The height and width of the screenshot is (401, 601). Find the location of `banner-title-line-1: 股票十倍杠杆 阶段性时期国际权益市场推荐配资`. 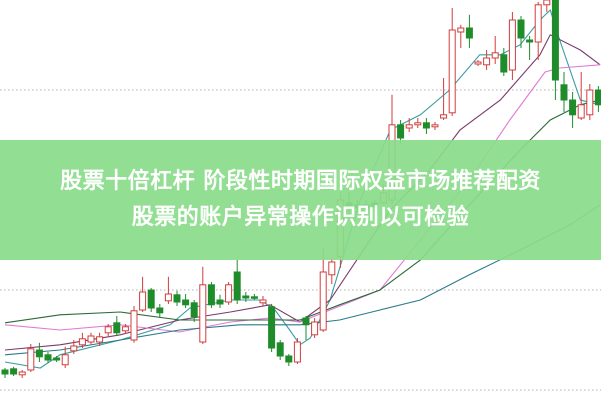

banner-title-line-1: 股票十倍杠杆 阶段性时期国际权益市场推荐配资 is located at coordinates (300, 181).